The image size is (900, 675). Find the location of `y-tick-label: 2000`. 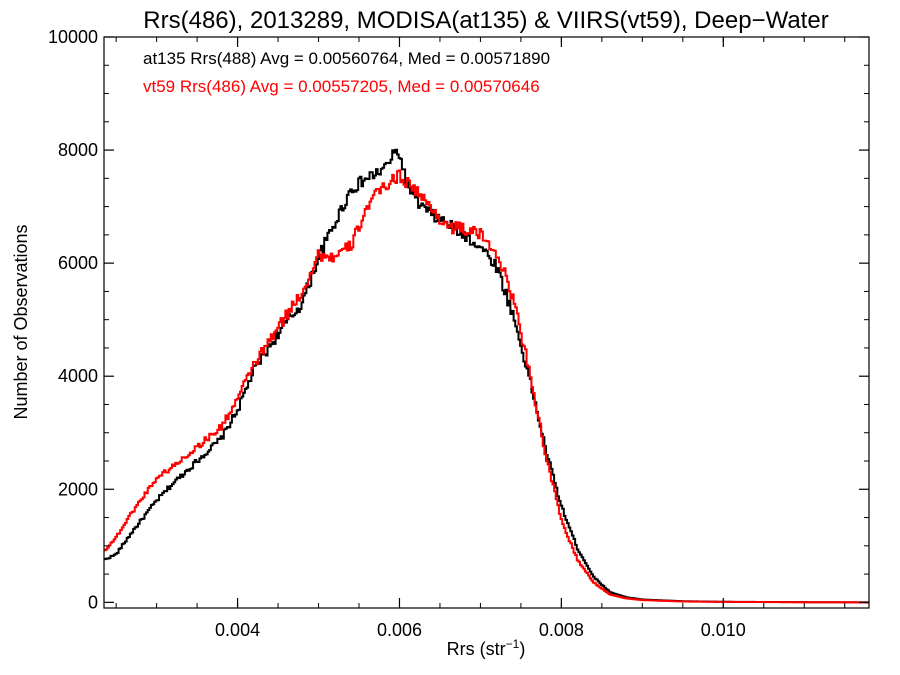

y-tick-label: 2000 is located at coordinates (78, 489).